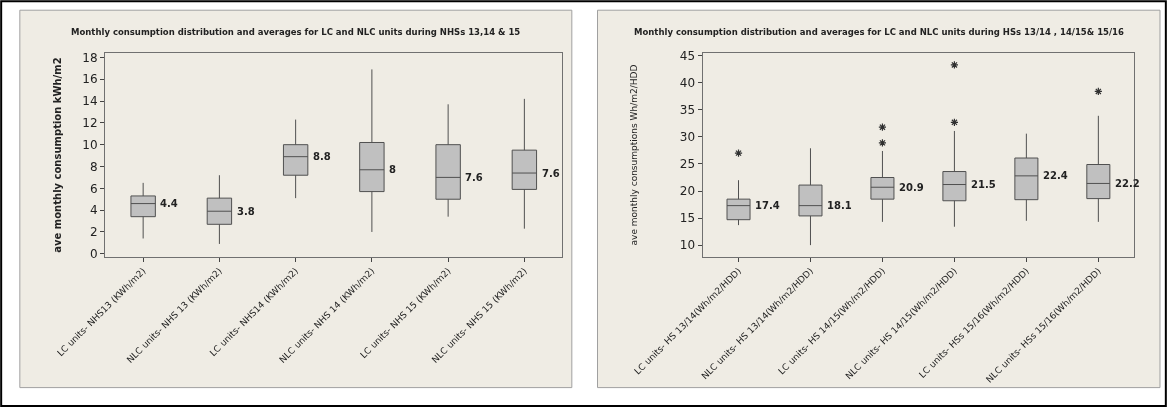 The image size is (1167, 408). What do you see at coordinates (687, 110) in the screenshot?
I see `y-tick-label: 35` at bounding box center [687, 110].